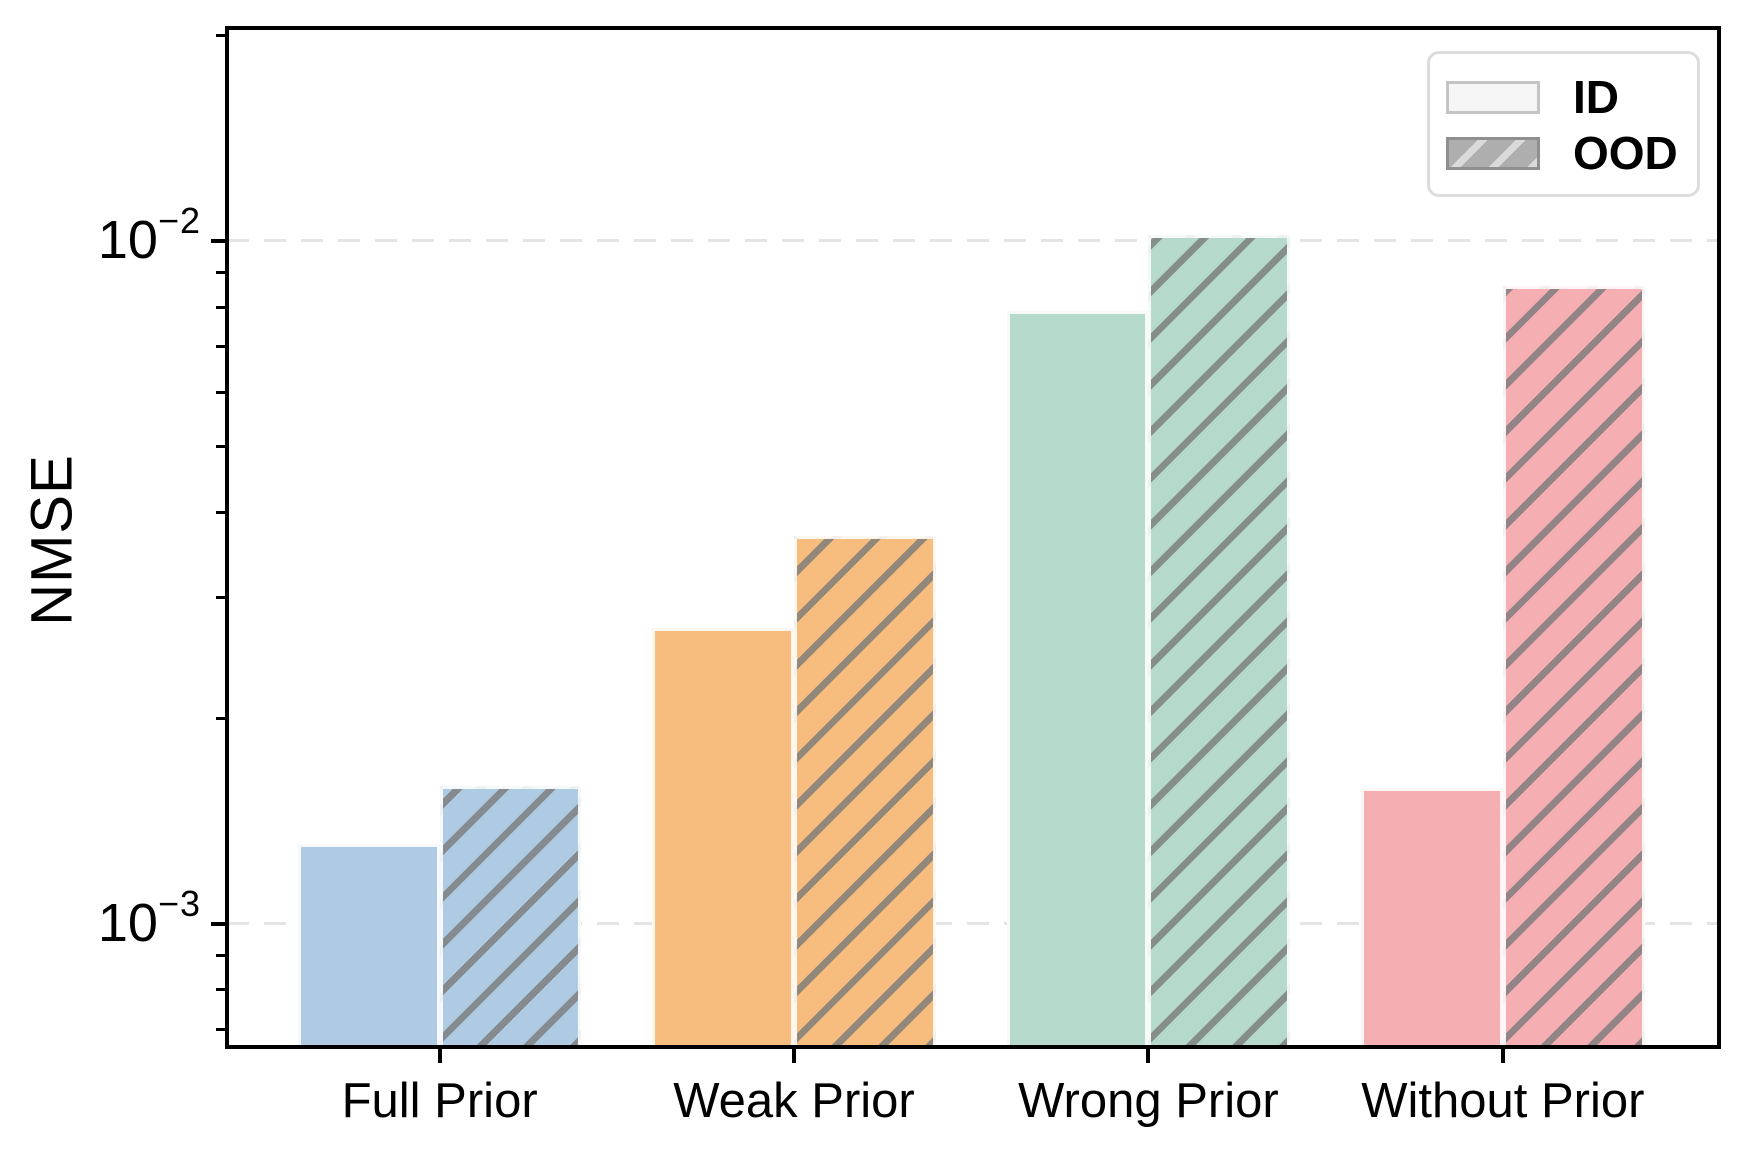  I want to click on y-tick-label: 10−3, so click(100, 918).